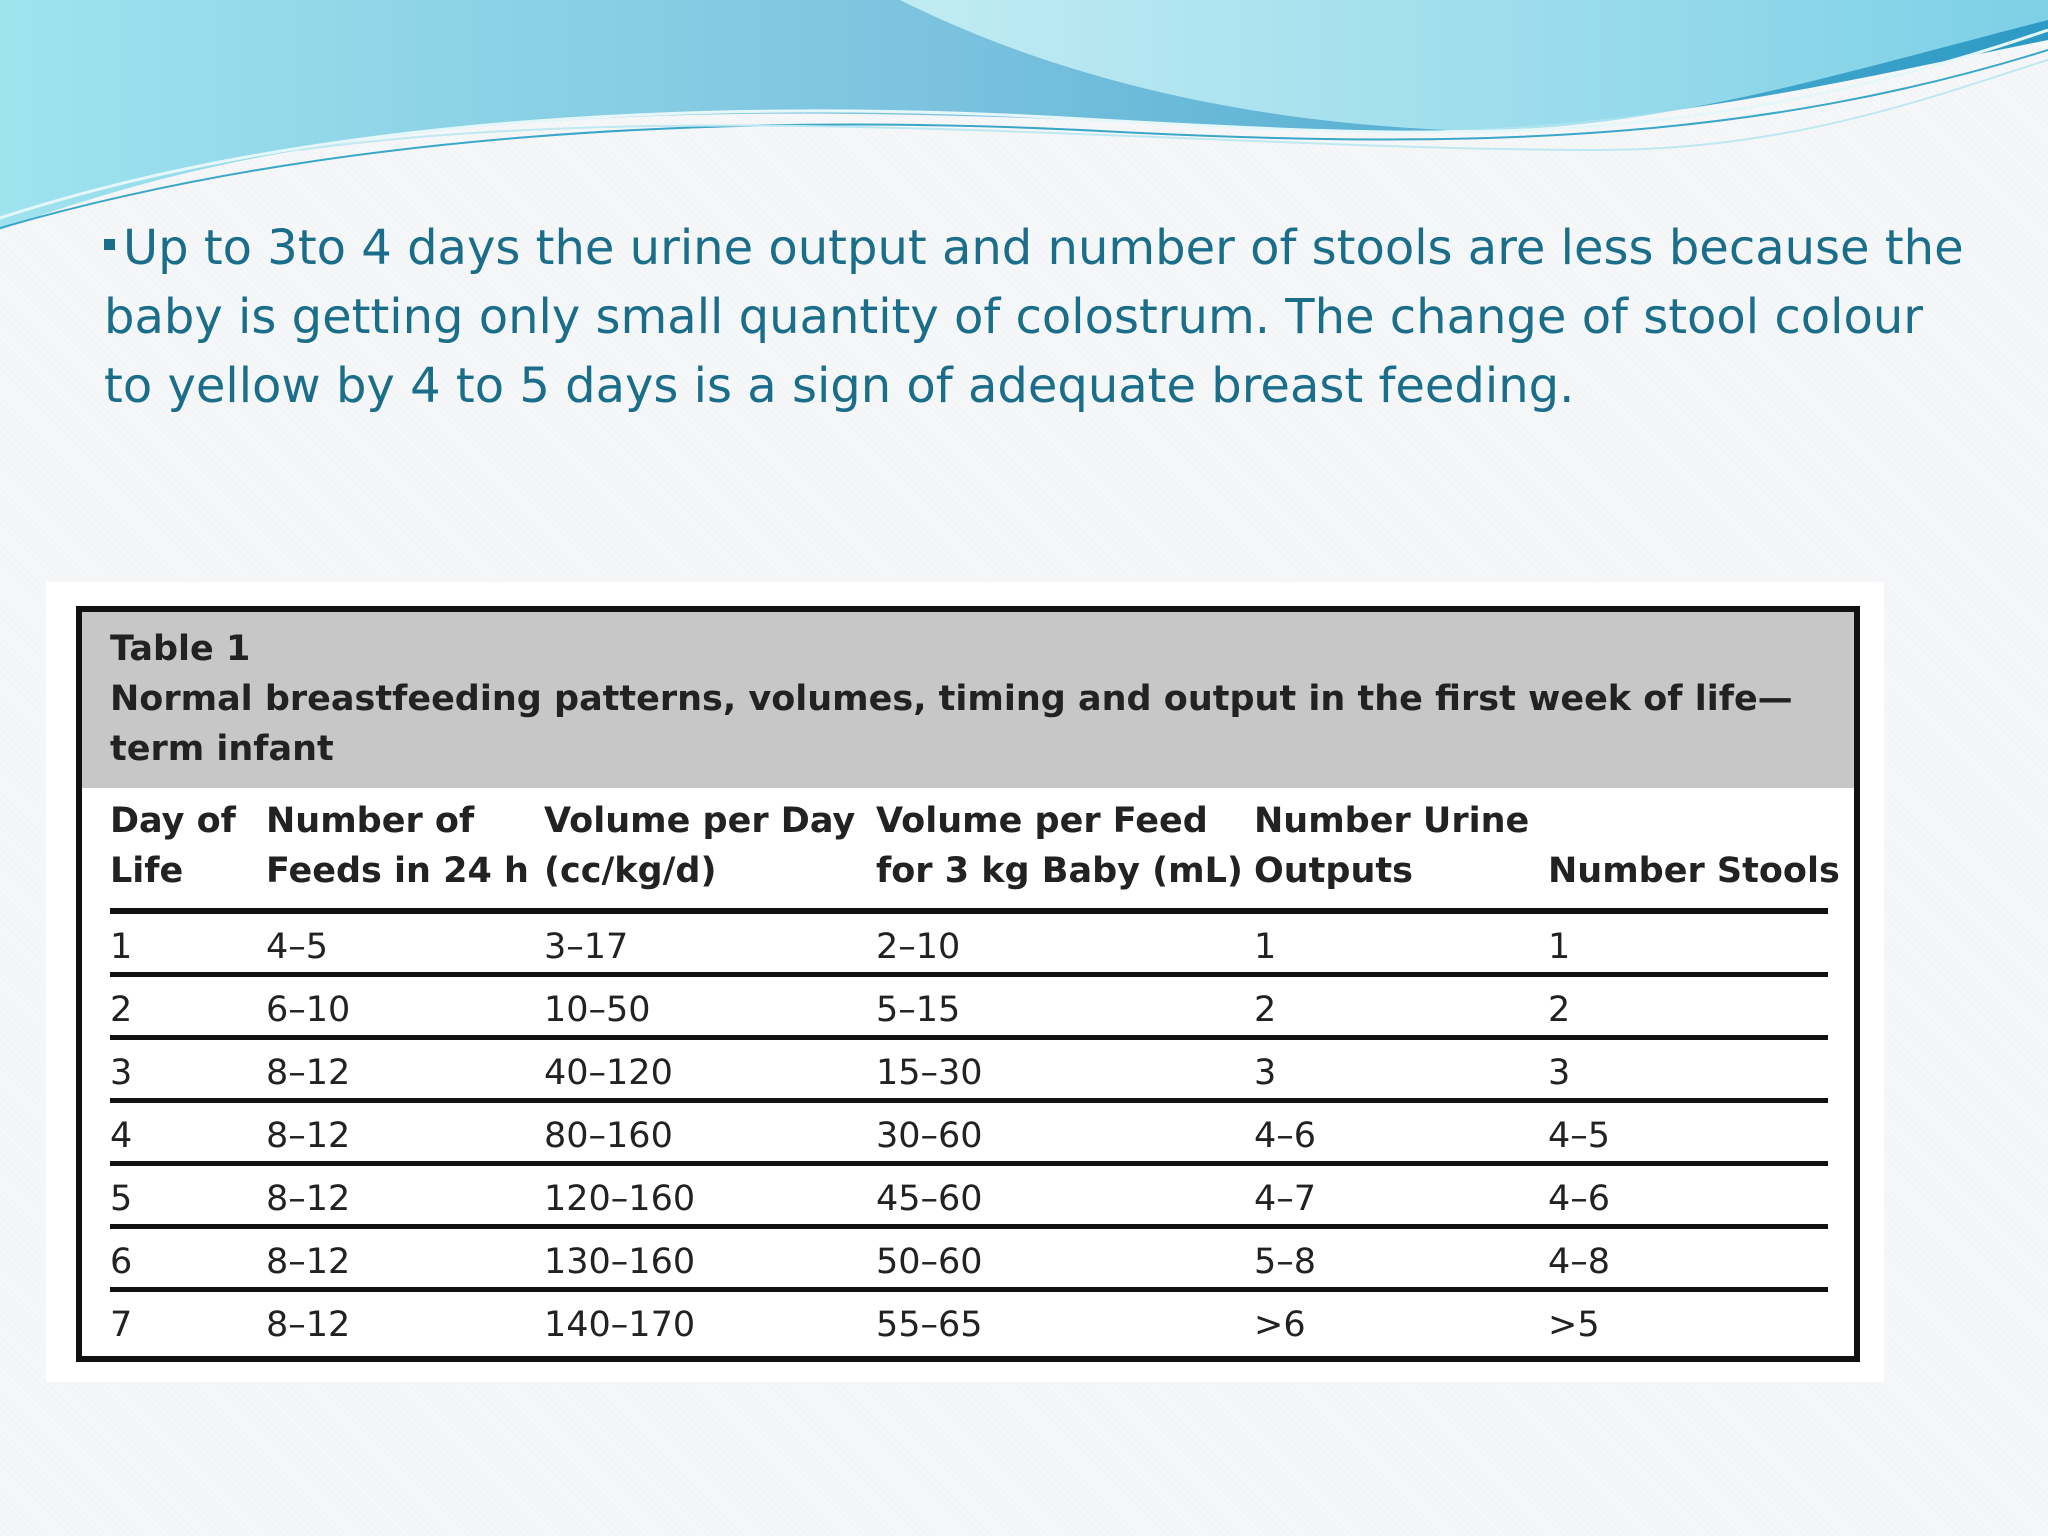 This screenshot has width=2048, height=1536. What do you see at coordinates (620, 1199) in the screenshot?
I see `cell-volume-day: 120–160` at bounding box center [620, 1199].